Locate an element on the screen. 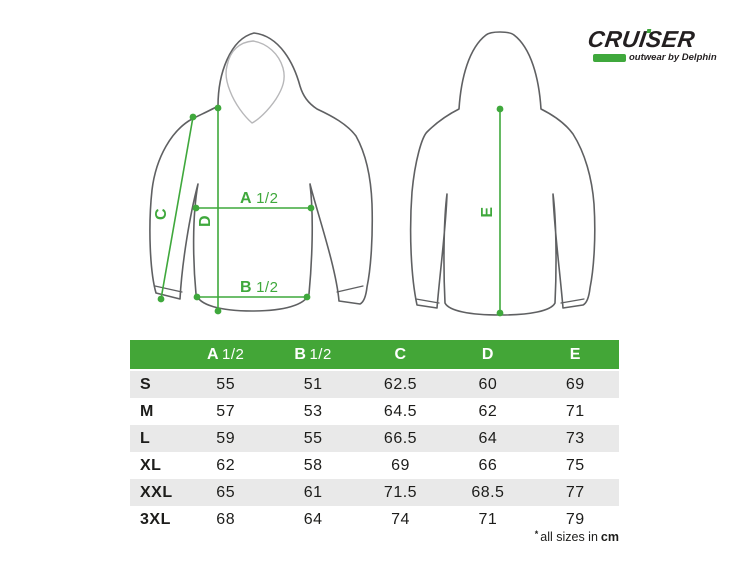 Image resolution: width=750 pixels, height=562 pixels. measurement-value: 66.5 is located at coordinates (400, 438).